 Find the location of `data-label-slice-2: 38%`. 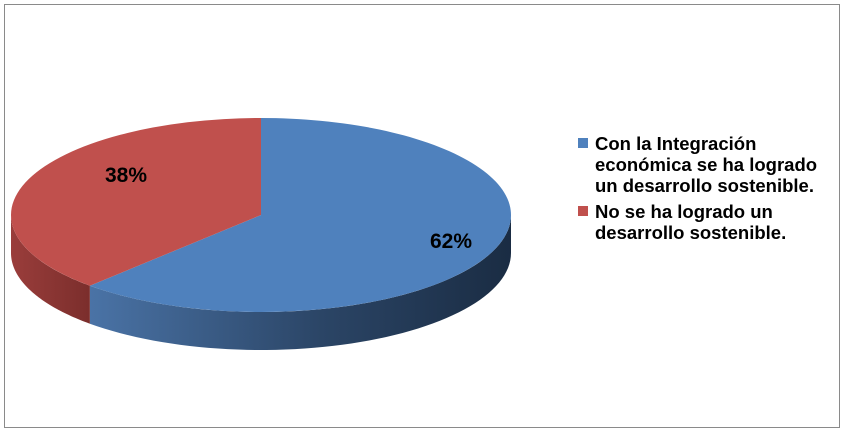

data-label-slice-2: 38% is located at coordinates (126, 175).